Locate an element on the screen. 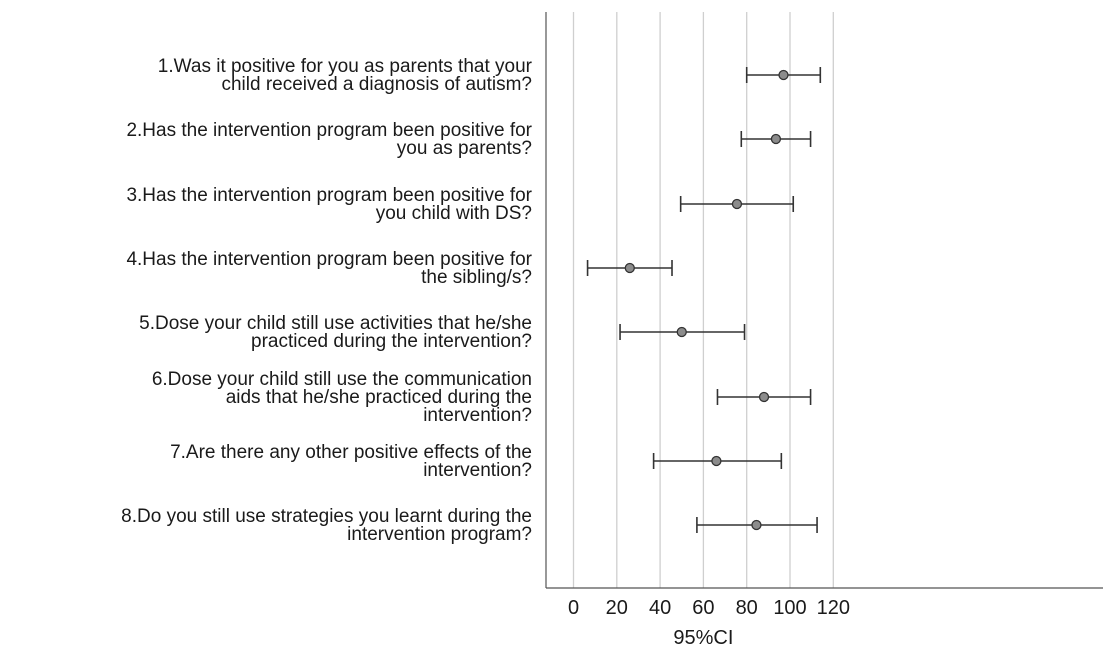 Image resolution: width=1103 pixels, height=652 pixels. x-tick-label-80: 80 is located at coordinates (747, 608).